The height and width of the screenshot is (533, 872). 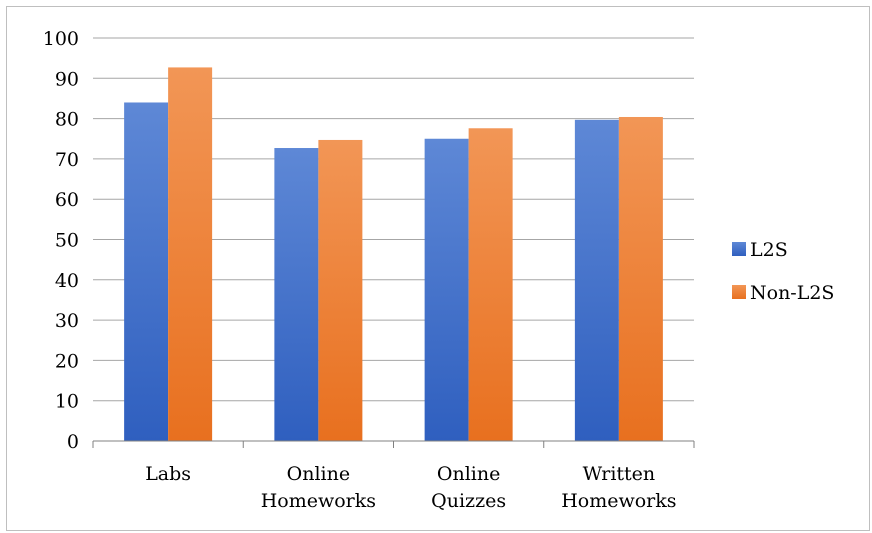 I want to click on category-label: Labs, so click(x=168, y=474).